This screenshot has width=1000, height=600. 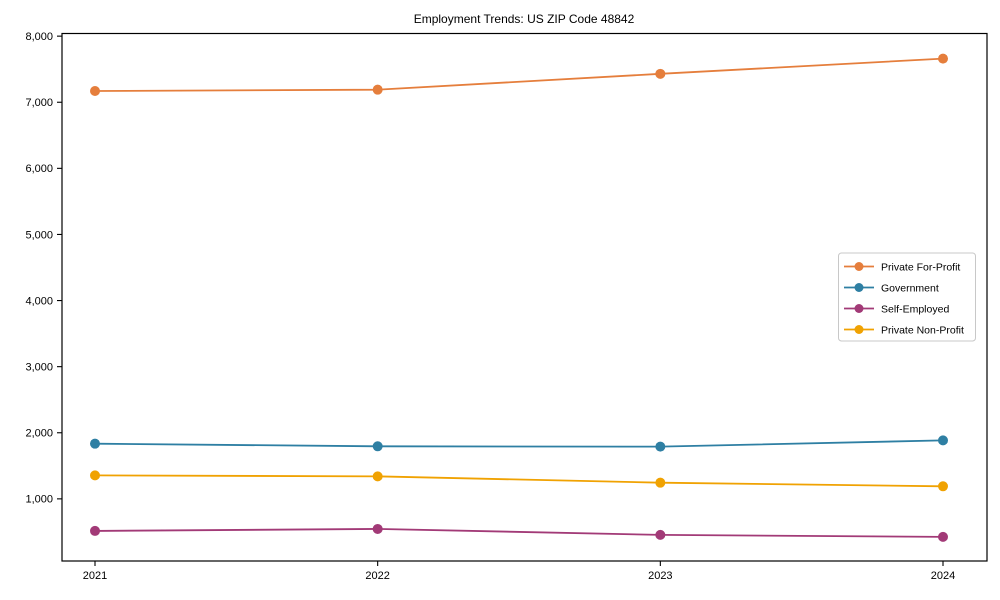 What do you see at coordinates (39, 434) in the screenshot?
I see `y-tick-label: 2,000` at bounding box center [39, 434].